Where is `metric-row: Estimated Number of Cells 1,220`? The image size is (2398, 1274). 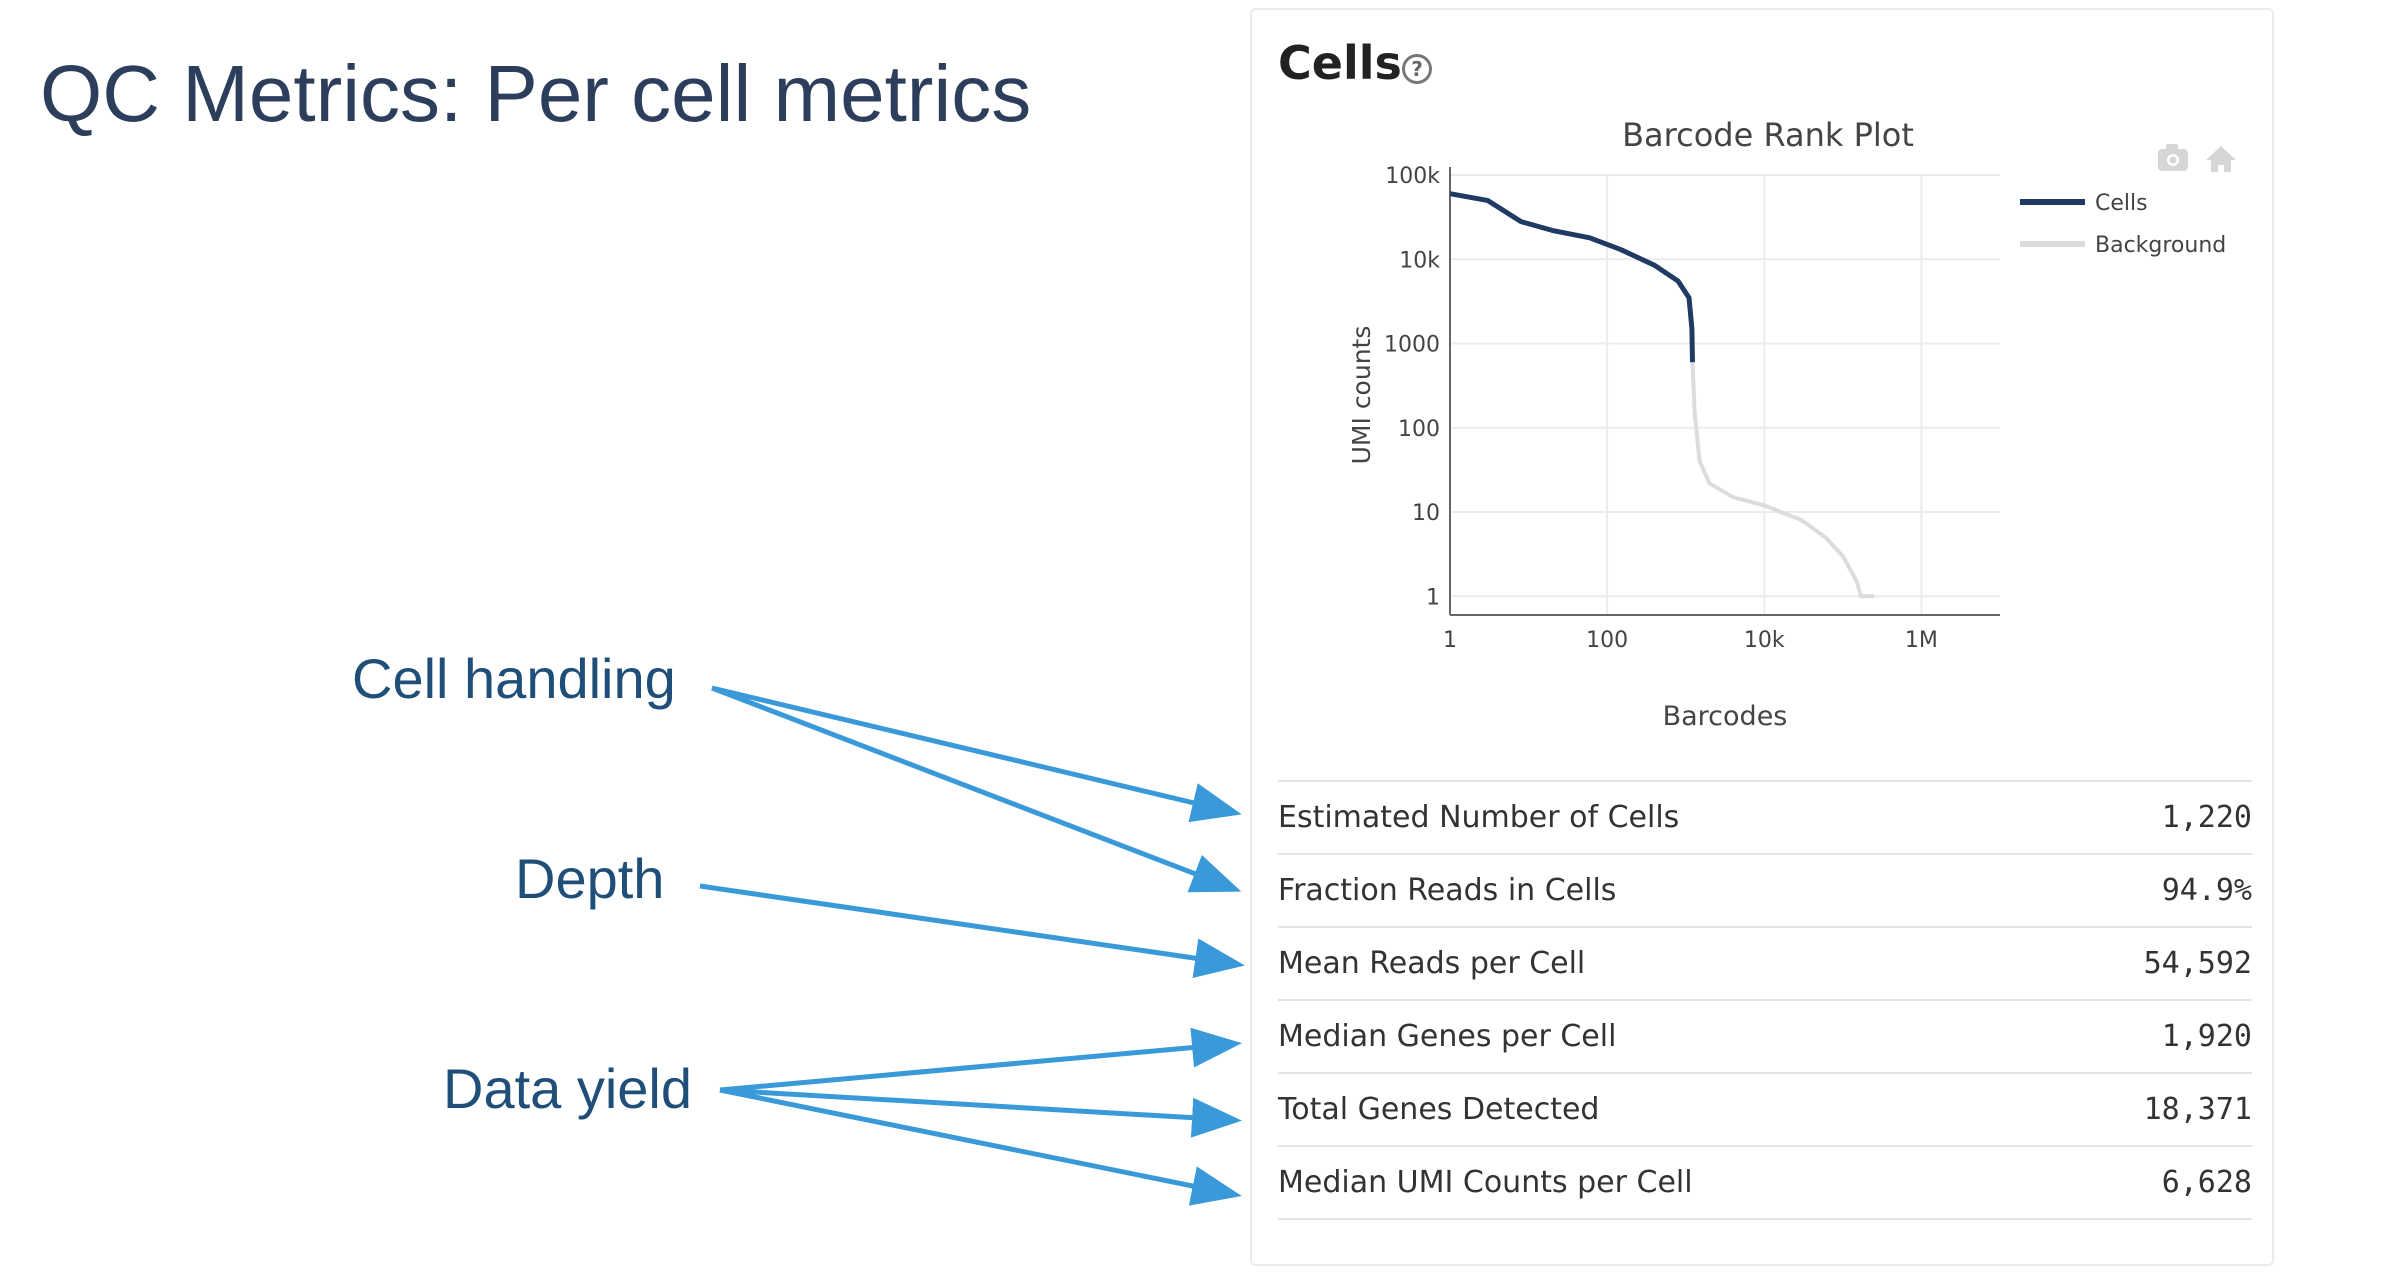
metric-row: Estimated Number of Cells 1,220 is located at coordinates (1765, 816).